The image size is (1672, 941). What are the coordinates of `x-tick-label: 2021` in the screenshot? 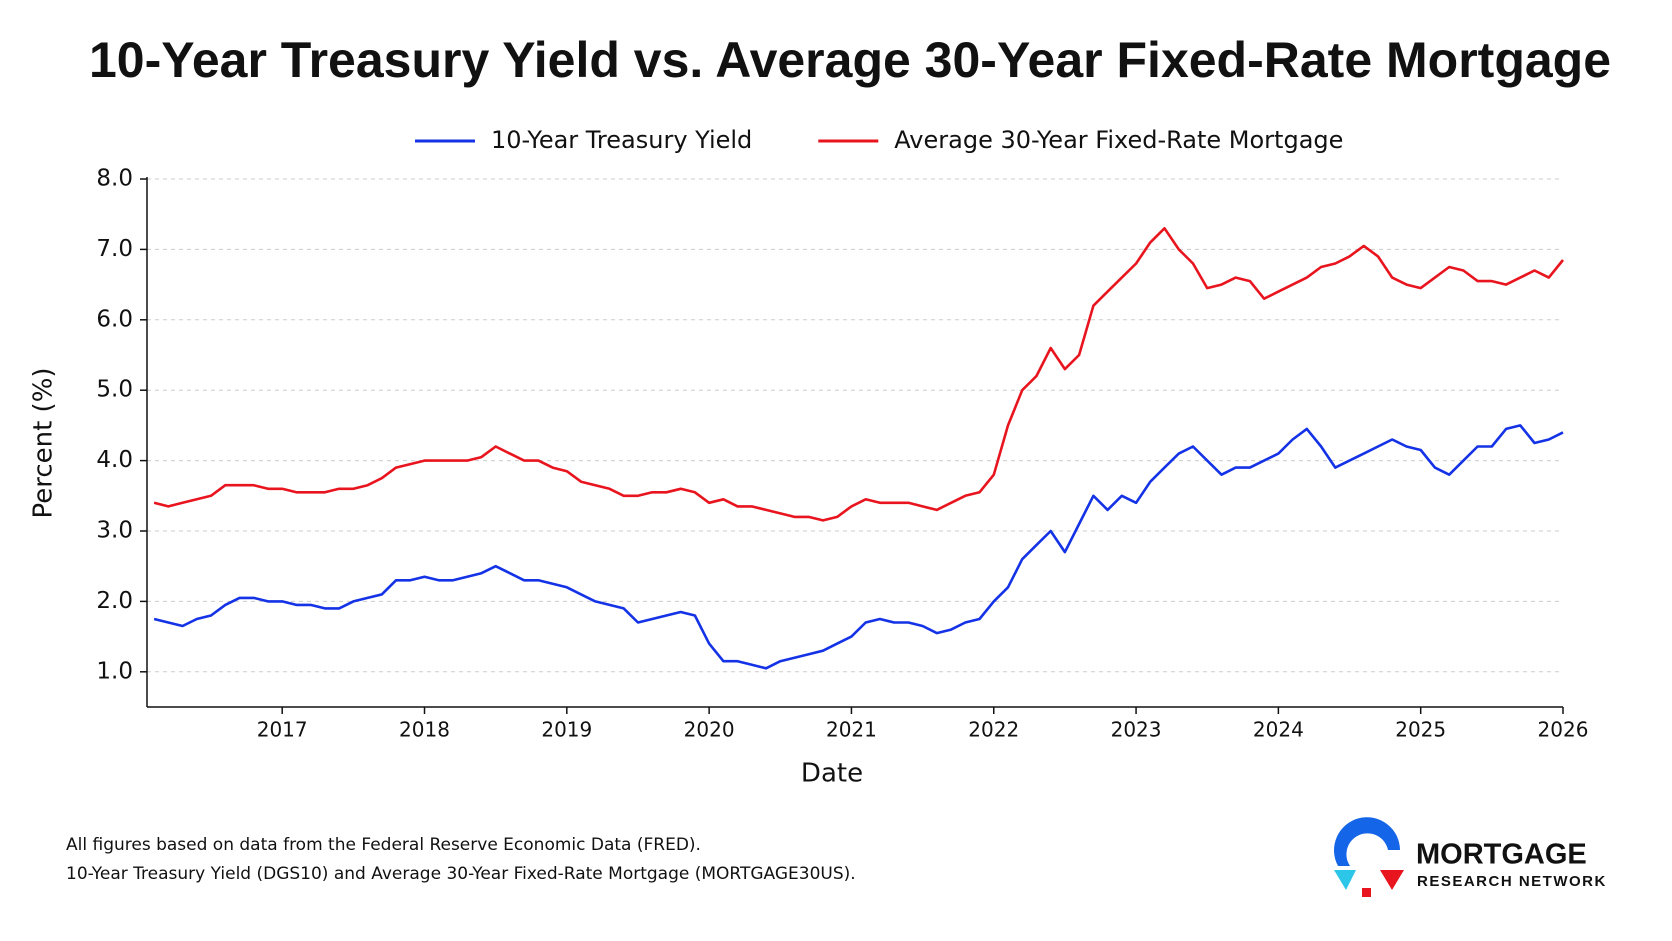 It's located at (851, 730).